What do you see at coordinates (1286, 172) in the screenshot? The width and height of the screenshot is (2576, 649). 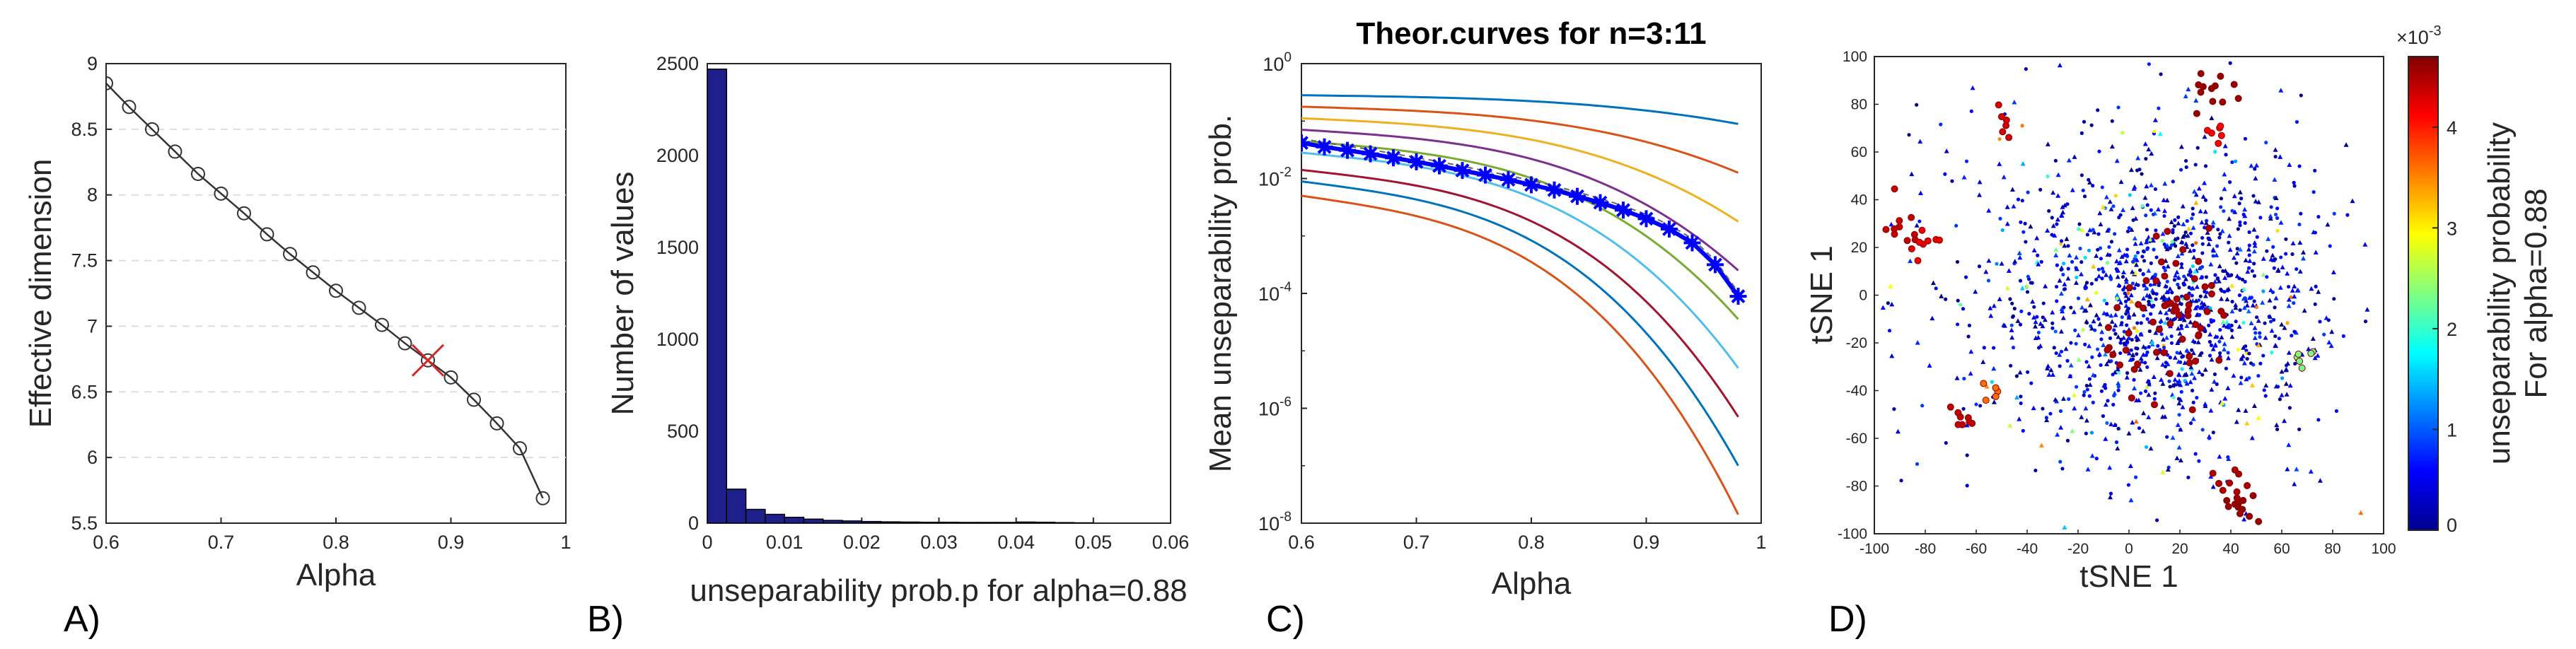 I see `panel-c-ytick-exp: -2` at bounding box center [1286, 172].